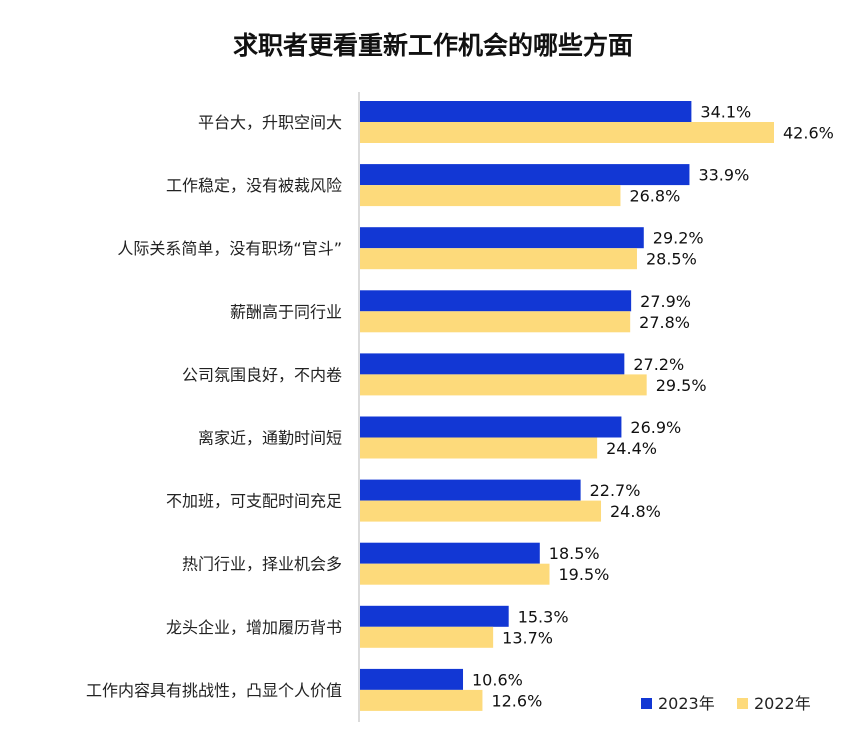 This screenshot has height=737, width=866. I want to click on data-label: 26.9%, so click(655, 427).